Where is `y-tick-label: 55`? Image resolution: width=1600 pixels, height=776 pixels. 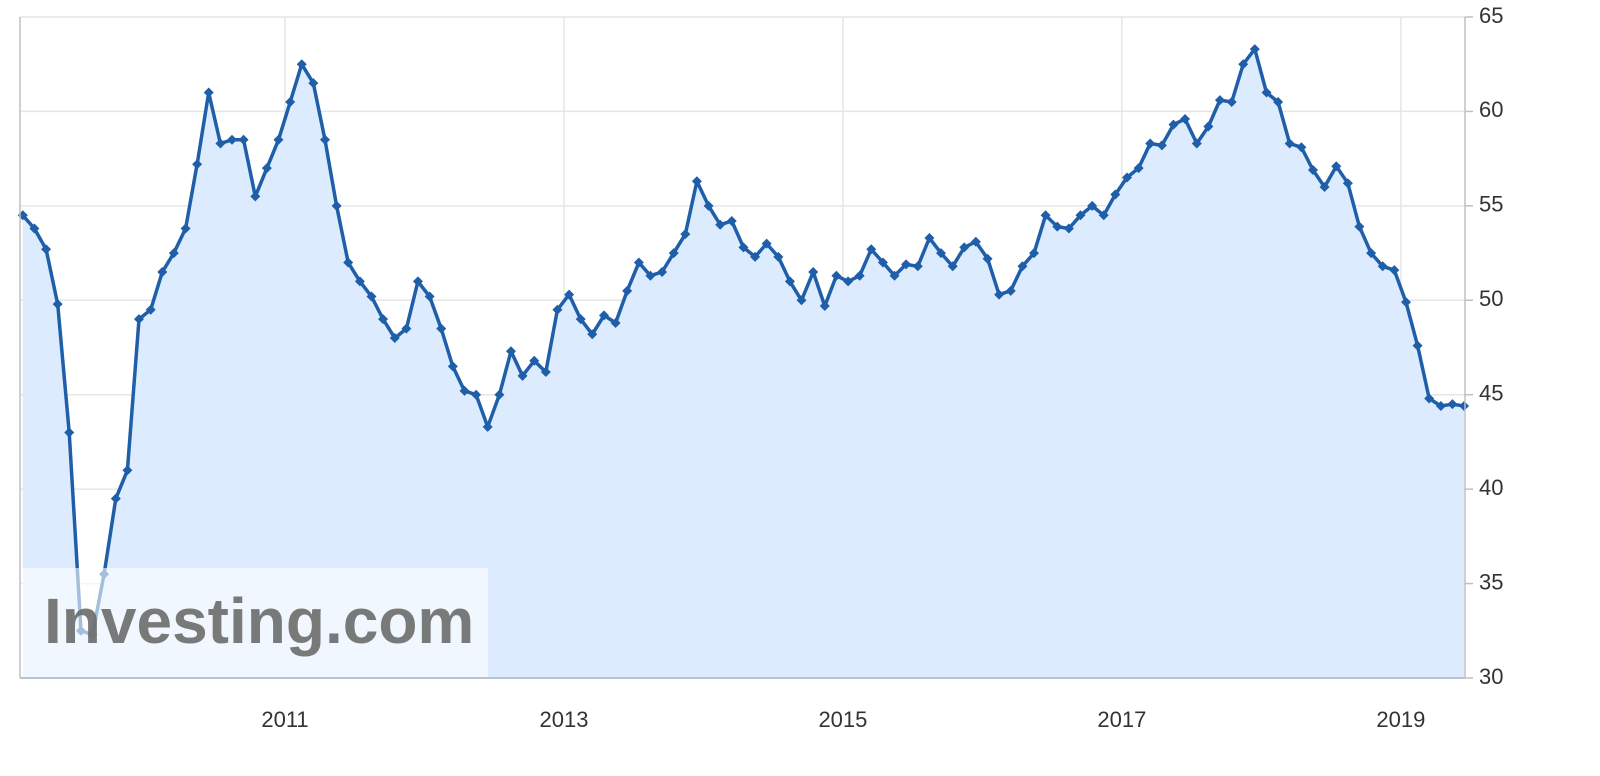 y-tick-label: 55 is located at coordinates (1491, 204).